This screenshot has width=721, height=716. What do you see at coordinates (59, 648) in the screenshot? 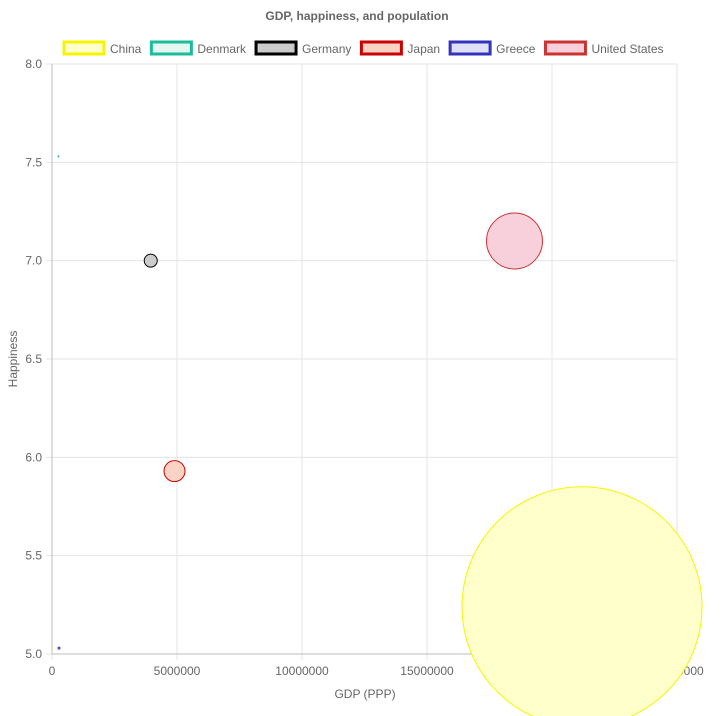
I see `bubble-greece` at bounding box center [59, 648].